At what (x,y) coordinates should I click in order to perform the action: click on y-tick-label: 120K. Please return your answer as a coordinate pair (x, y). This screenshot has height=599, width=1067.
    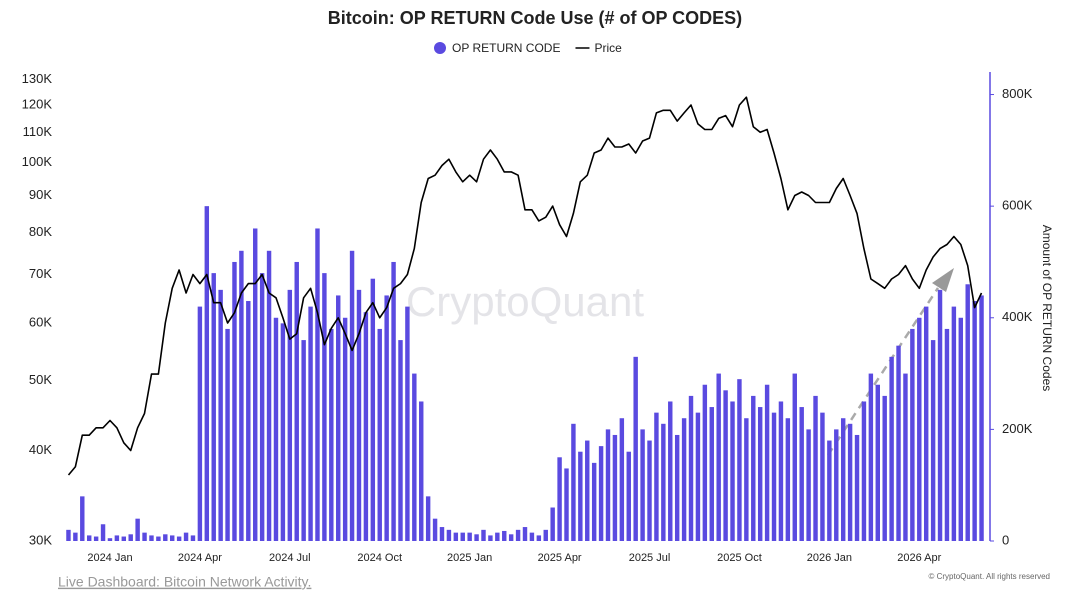
    Looking at the image, I should click on (37, 103).